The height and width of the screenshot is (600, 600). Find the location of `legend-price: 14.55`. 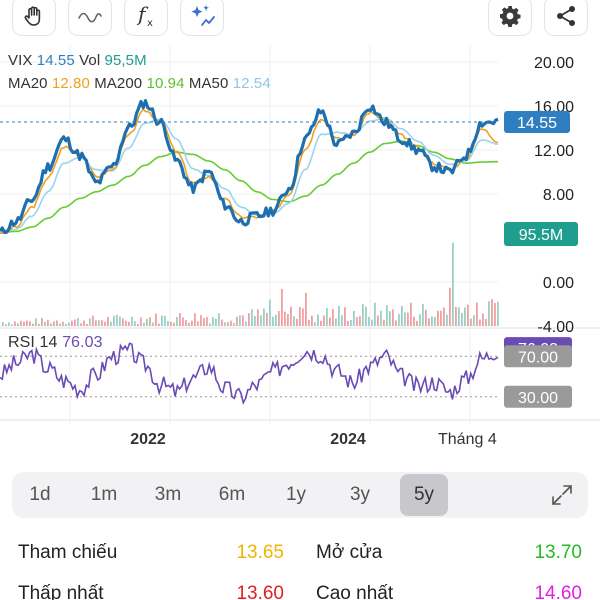

legend-price: 14.55 is located at coordinates (55, 60).